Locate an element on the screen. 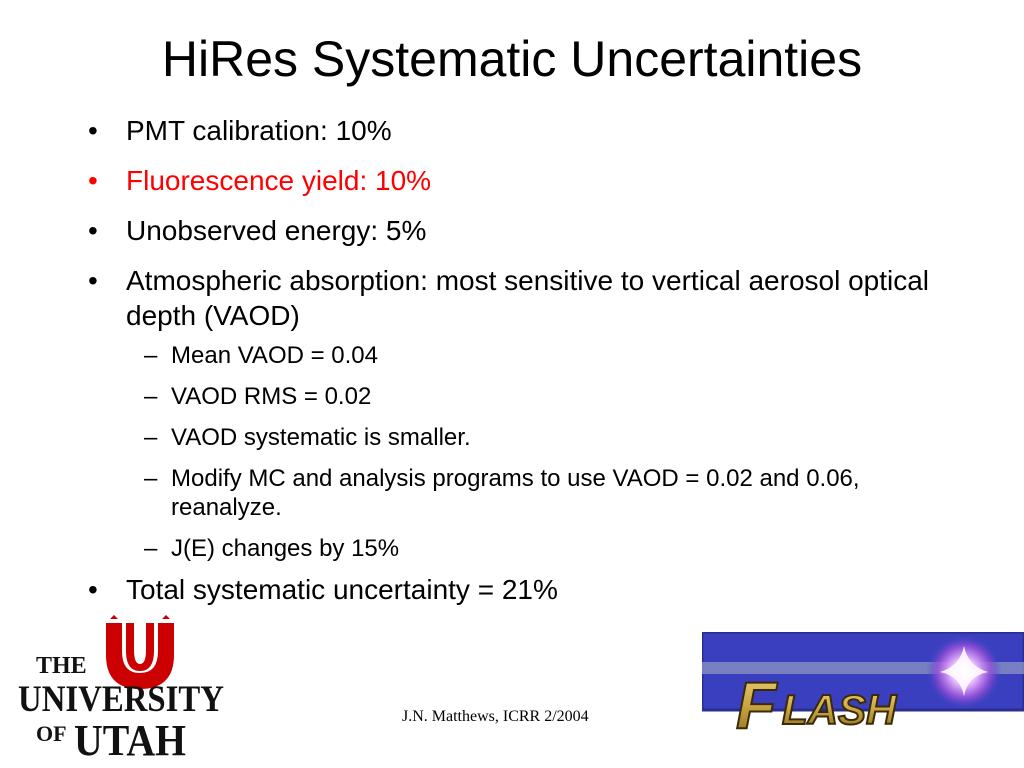 The image size is (1024, 768). sub-bullet-item: – VAOD RMS = 0.02 is located at coordinates (537, 396).